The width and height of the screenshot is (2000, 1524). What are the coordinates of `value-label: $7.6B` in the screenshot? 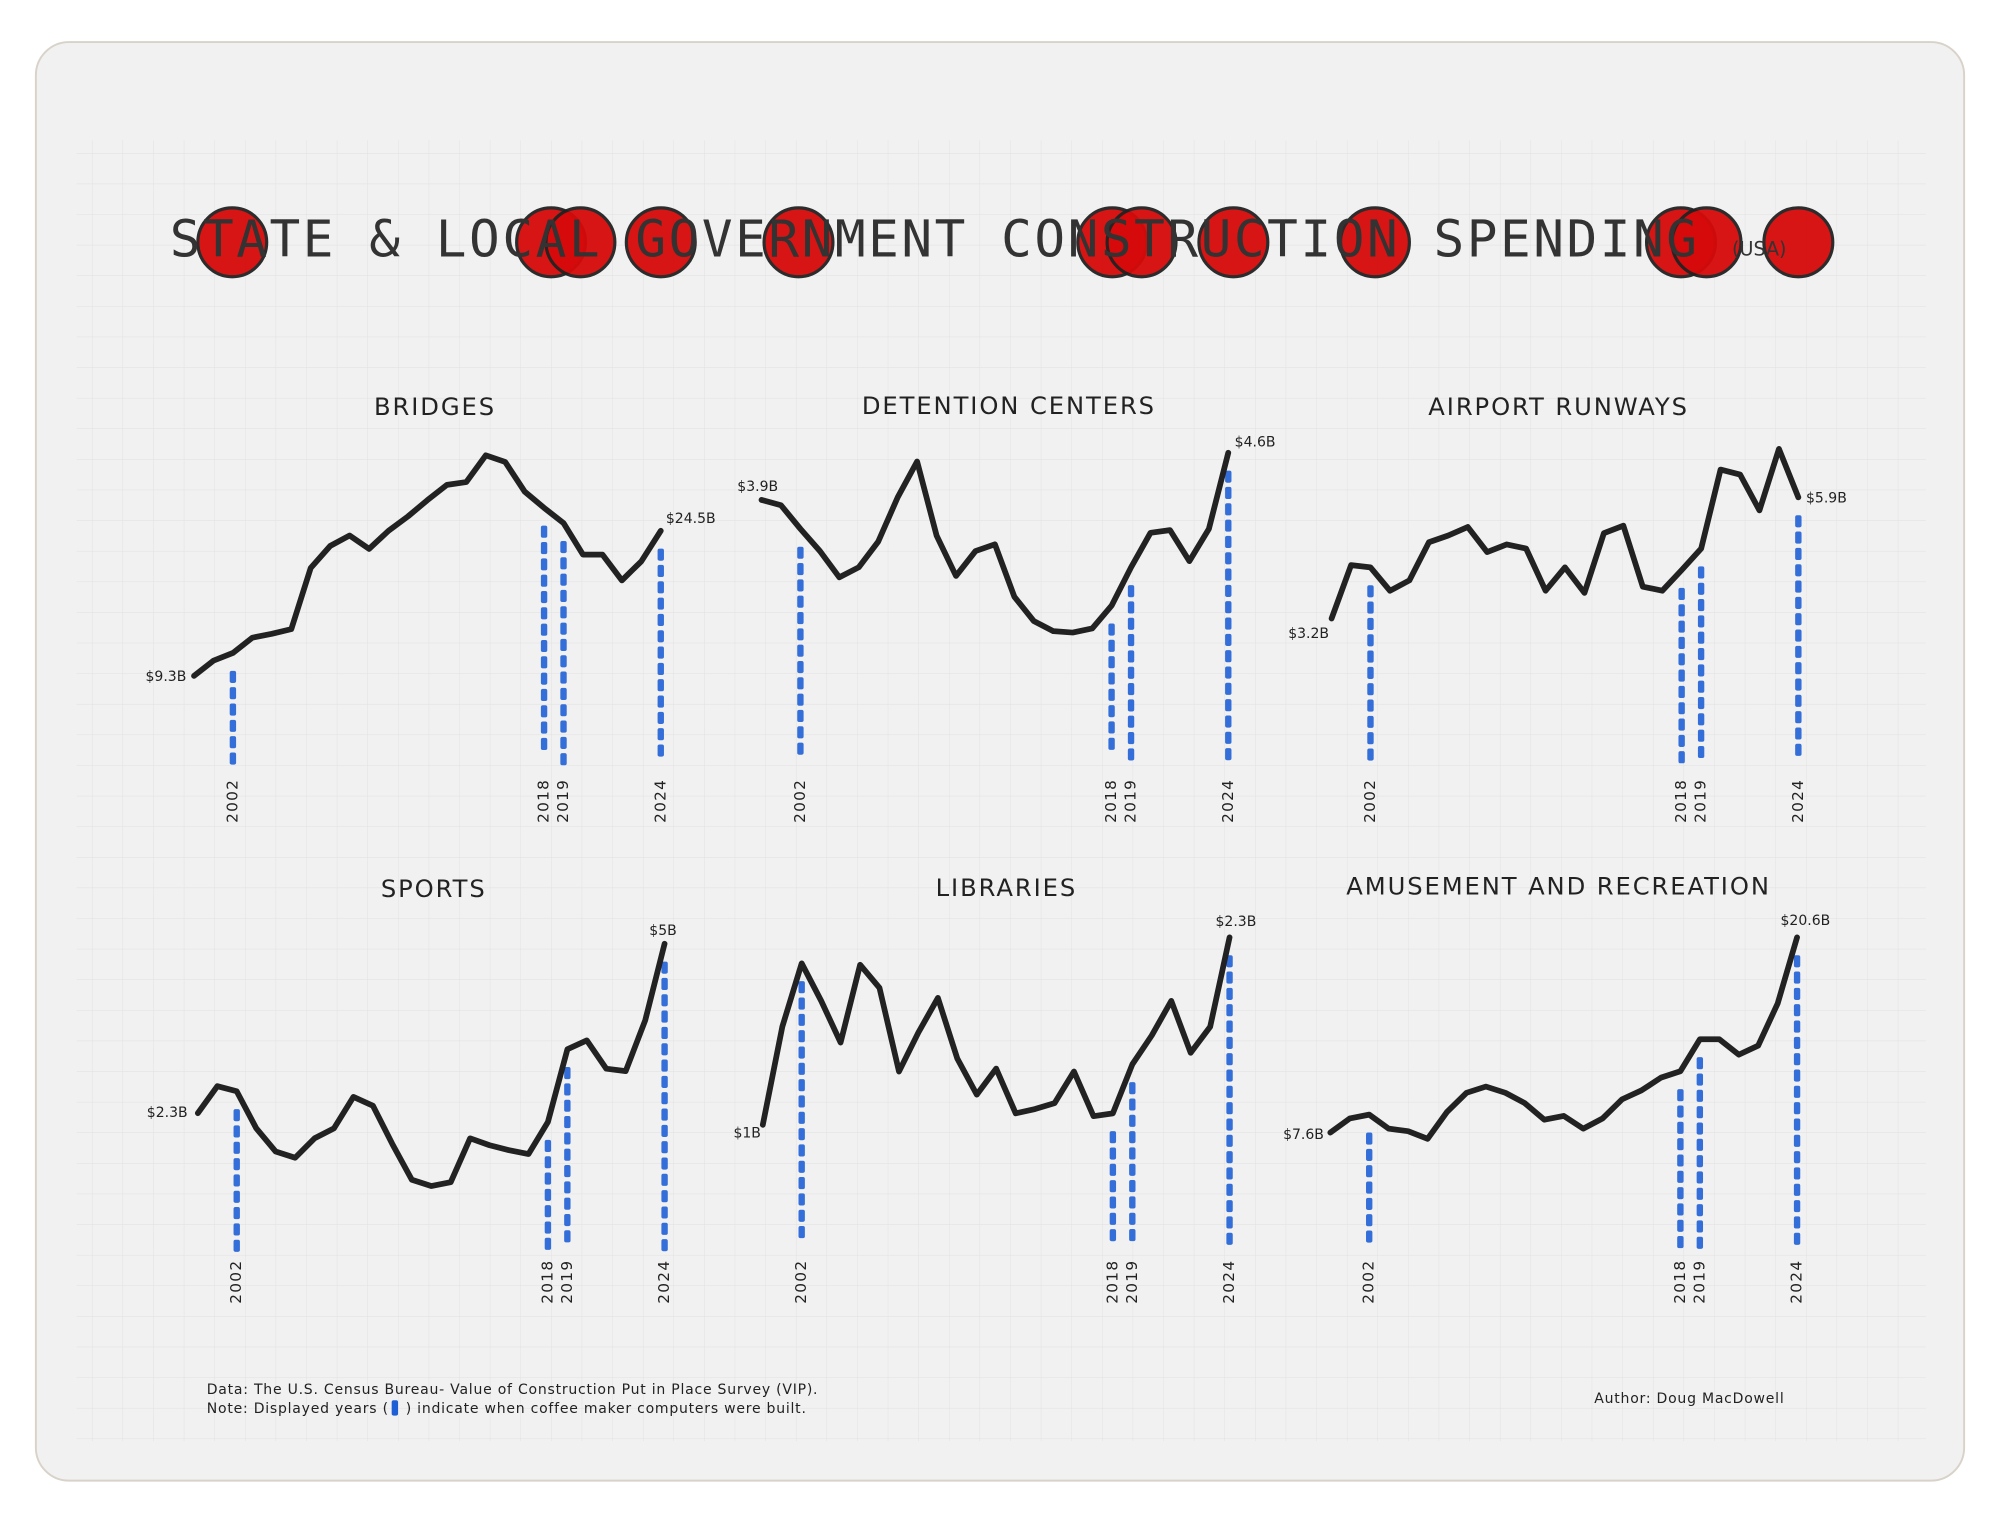 It's located at (1303, 1135).